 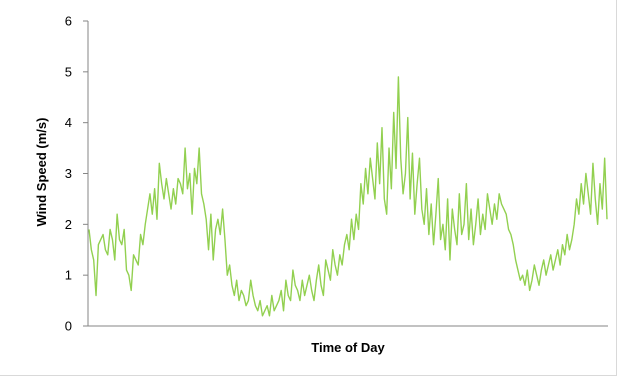 What do you see at coordinates (68, 173) in the screenshot?
I see `y-tick-label: 3` at bounding box center [68, 173].